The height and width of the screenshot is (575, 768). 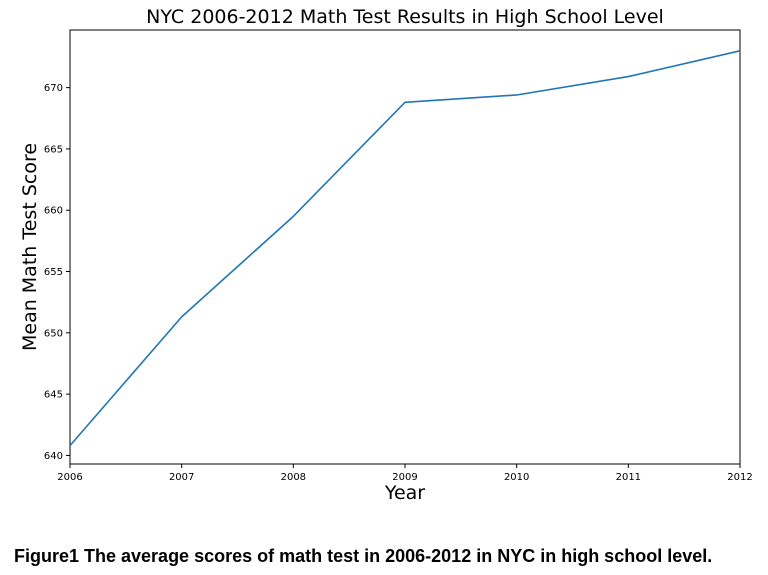 I want to click on y-tick-label: 645, so click(x=53, y=395).